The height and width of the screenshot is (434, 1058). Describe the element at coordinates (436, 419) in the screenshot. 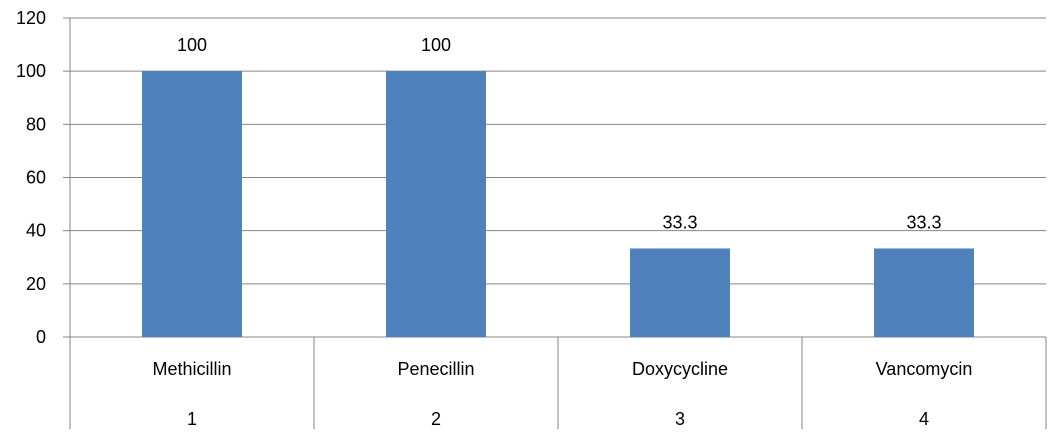

I see `category-number: 2` at that location.